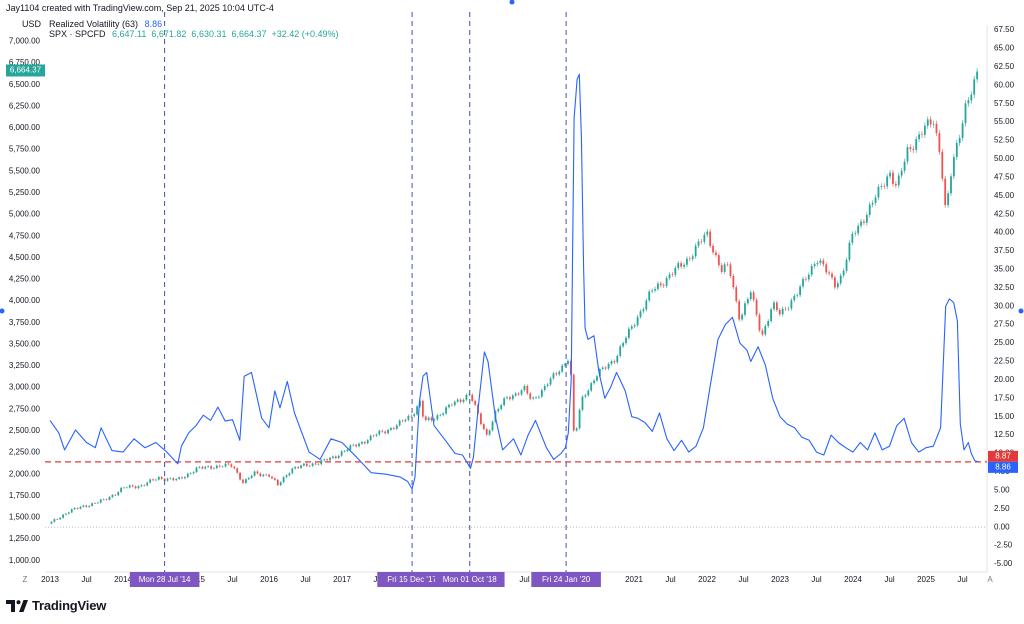 The height and width of the screenshot is (624, 1024). Describe the element at coordinates (1004, 324) in the screenshot. I see `right-axis-tick-label: 27.50` at that location.